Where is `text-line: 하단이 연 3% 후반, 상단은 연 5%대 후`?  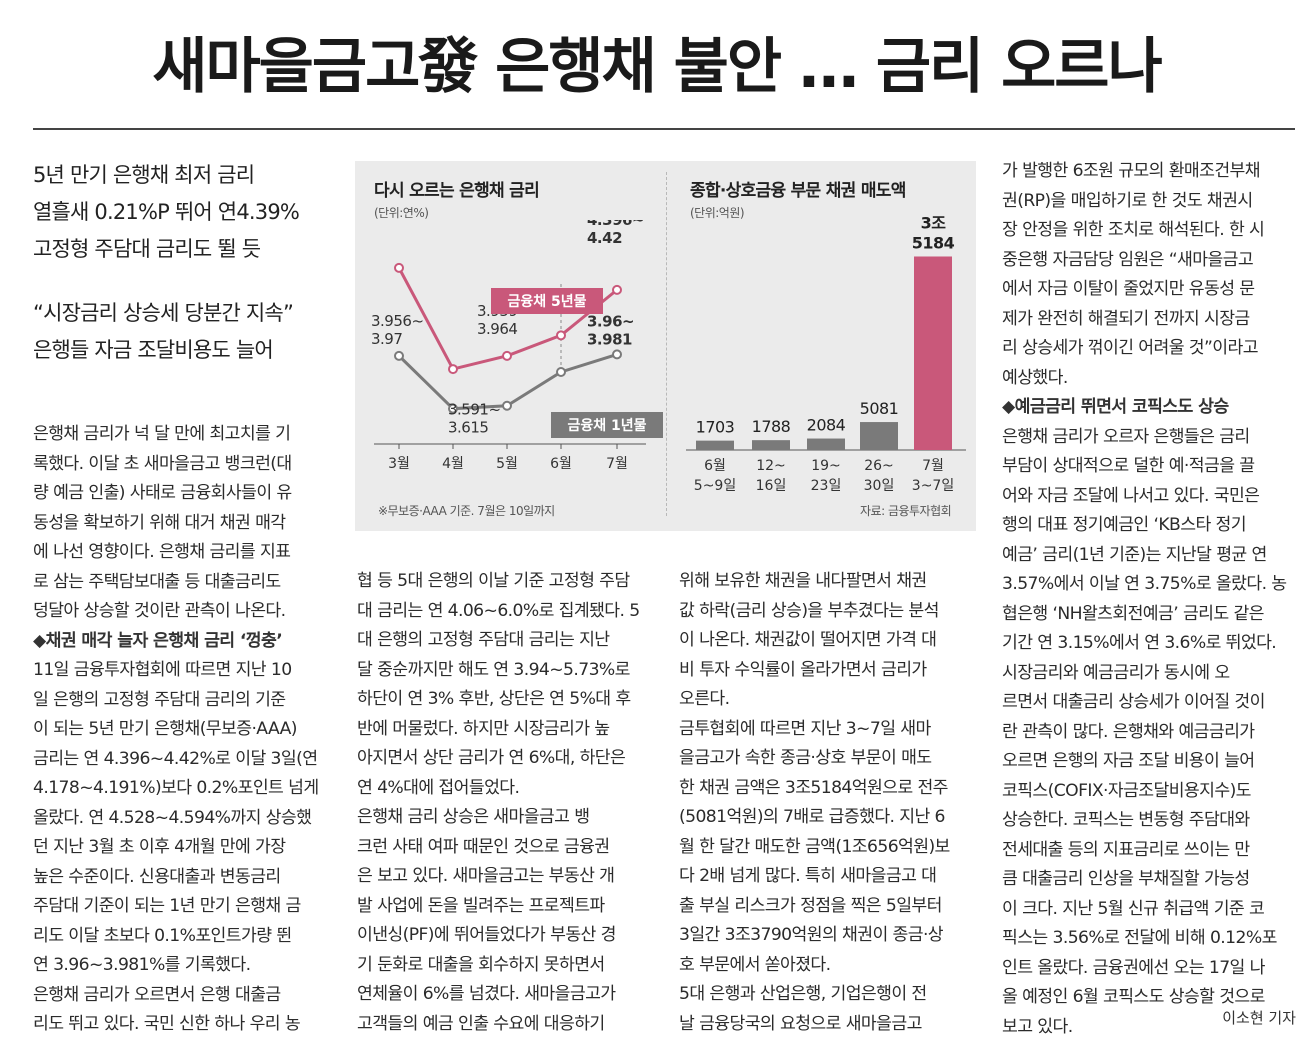
text-line: 하단이 연 3% 후반, 상단은 연 5%대 후 is located at coordinates (494, 699).